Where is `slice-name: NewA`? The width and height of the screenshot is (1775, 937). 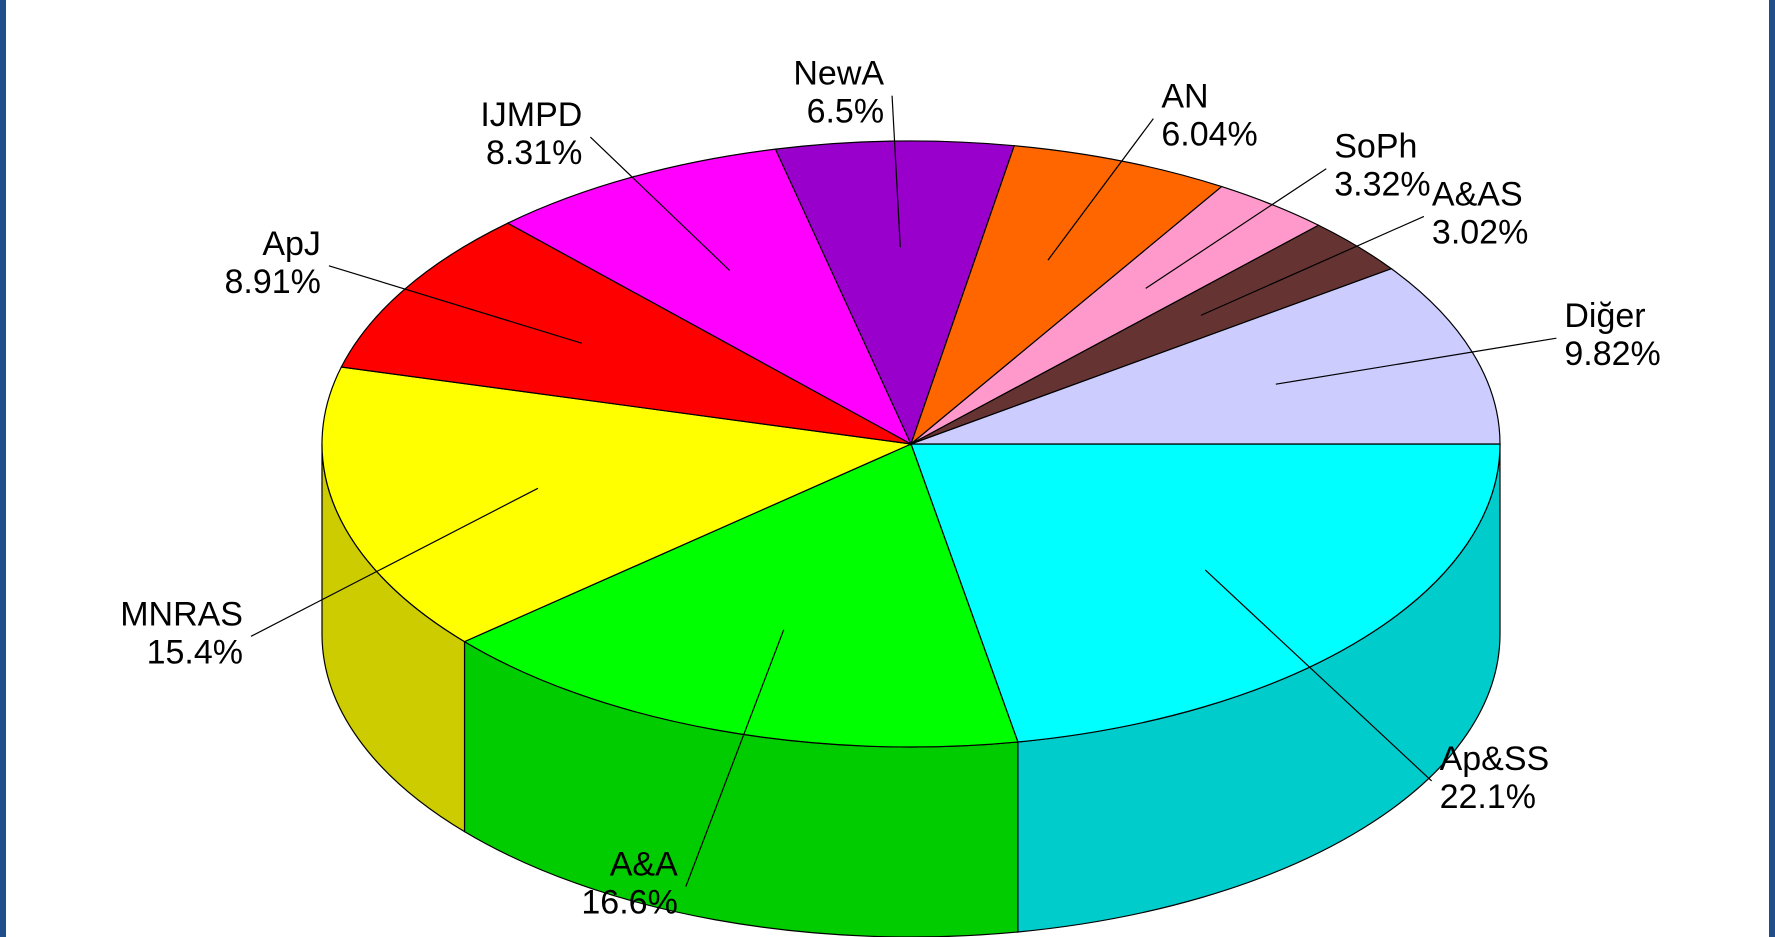 slice-name: NewA is located at coordinates (838, 74).